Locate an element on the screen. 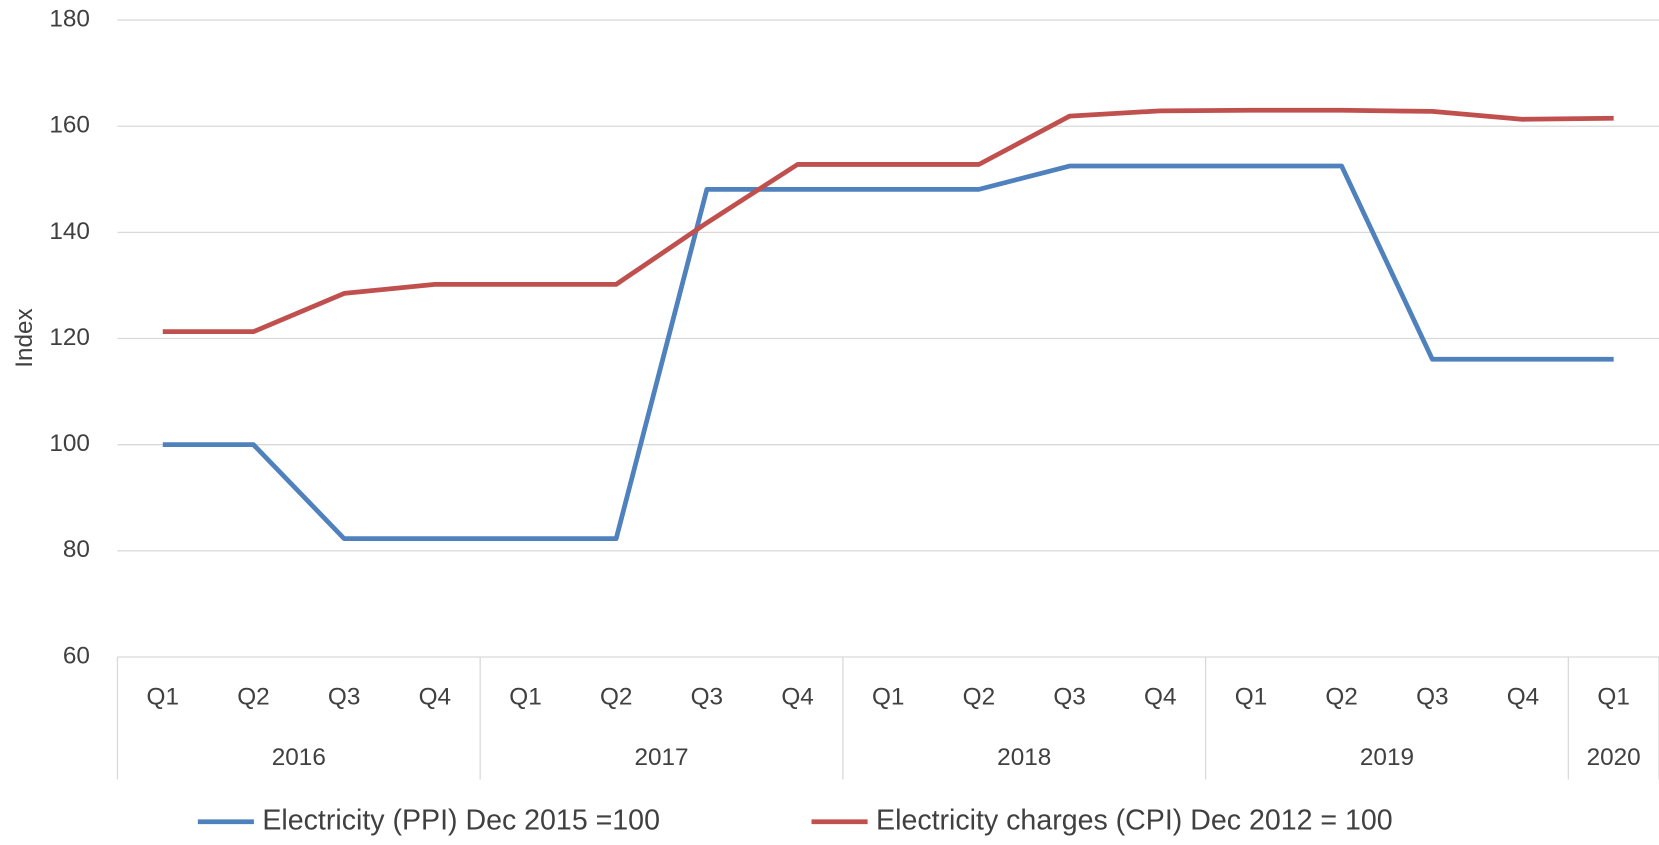  legend-label: Electricity (PPI) Dec 2015 =100 is located at coordinates (461, 820).